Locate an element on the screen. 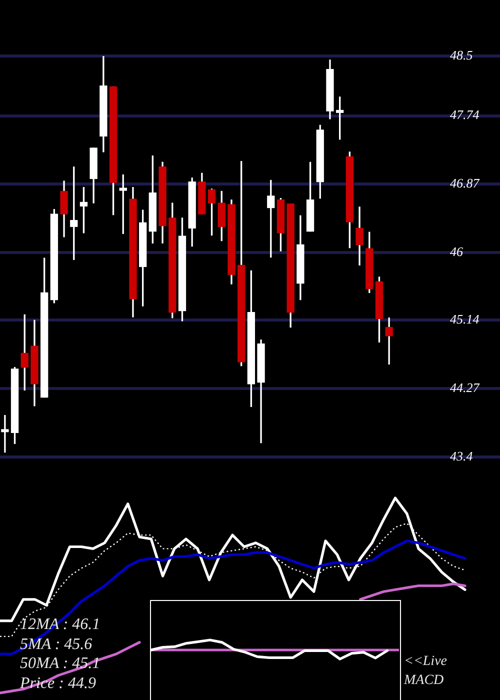 This screenshot has width=500, height=700. annotation: <<Live MACD is located at coordinates (426, 671).